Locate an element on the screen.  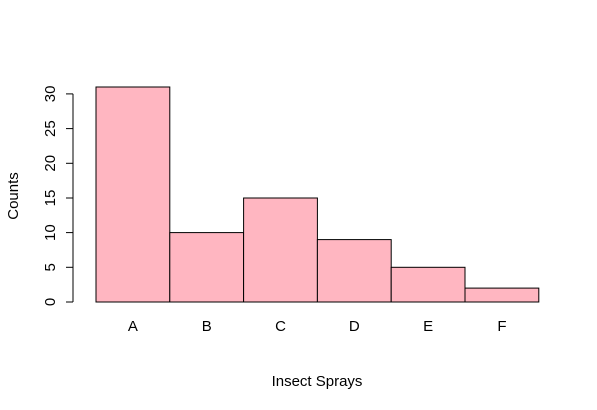
x-tick-label-F: F is located at coordinates (501, 326).